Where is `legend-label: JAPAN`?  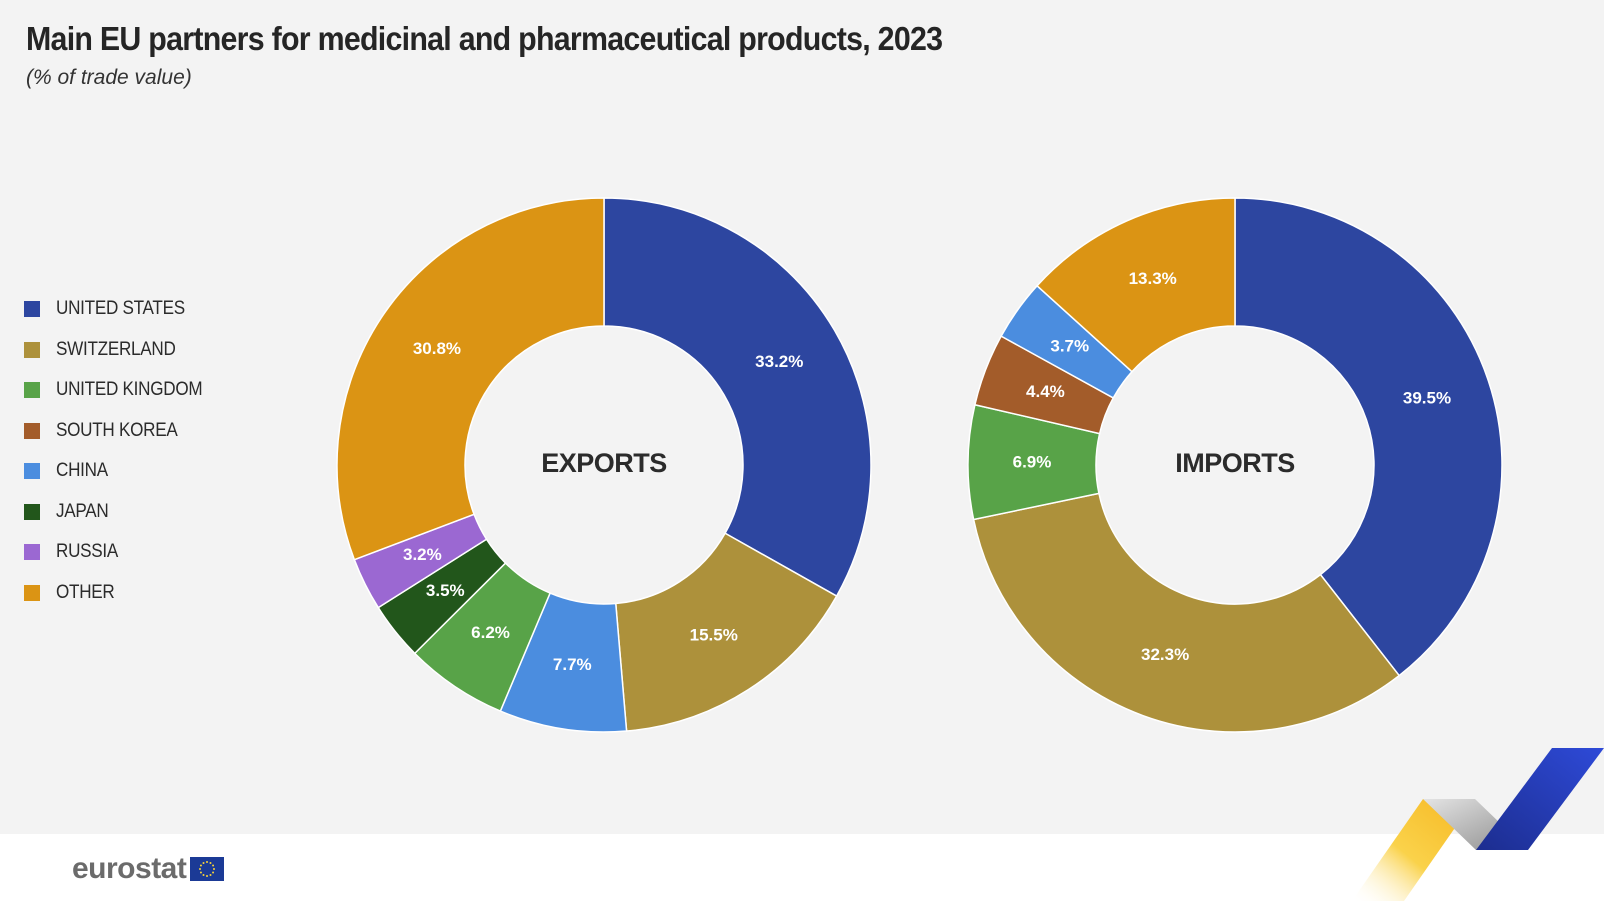
legend-label: JAPAN is located at coordinates (82, 511).